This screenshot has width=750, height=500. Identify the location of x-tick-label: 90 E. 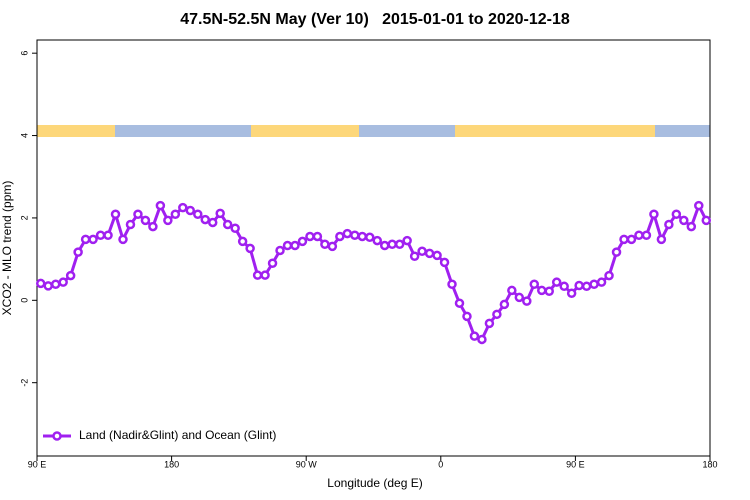
(575, 464).